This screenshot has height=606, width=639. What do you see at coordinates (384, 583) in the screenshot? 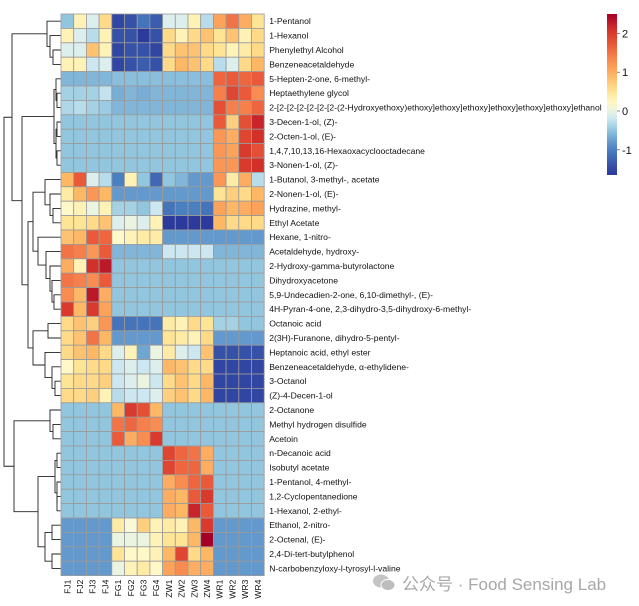
I see `wechat-icon` at bounding box center [384, 583].